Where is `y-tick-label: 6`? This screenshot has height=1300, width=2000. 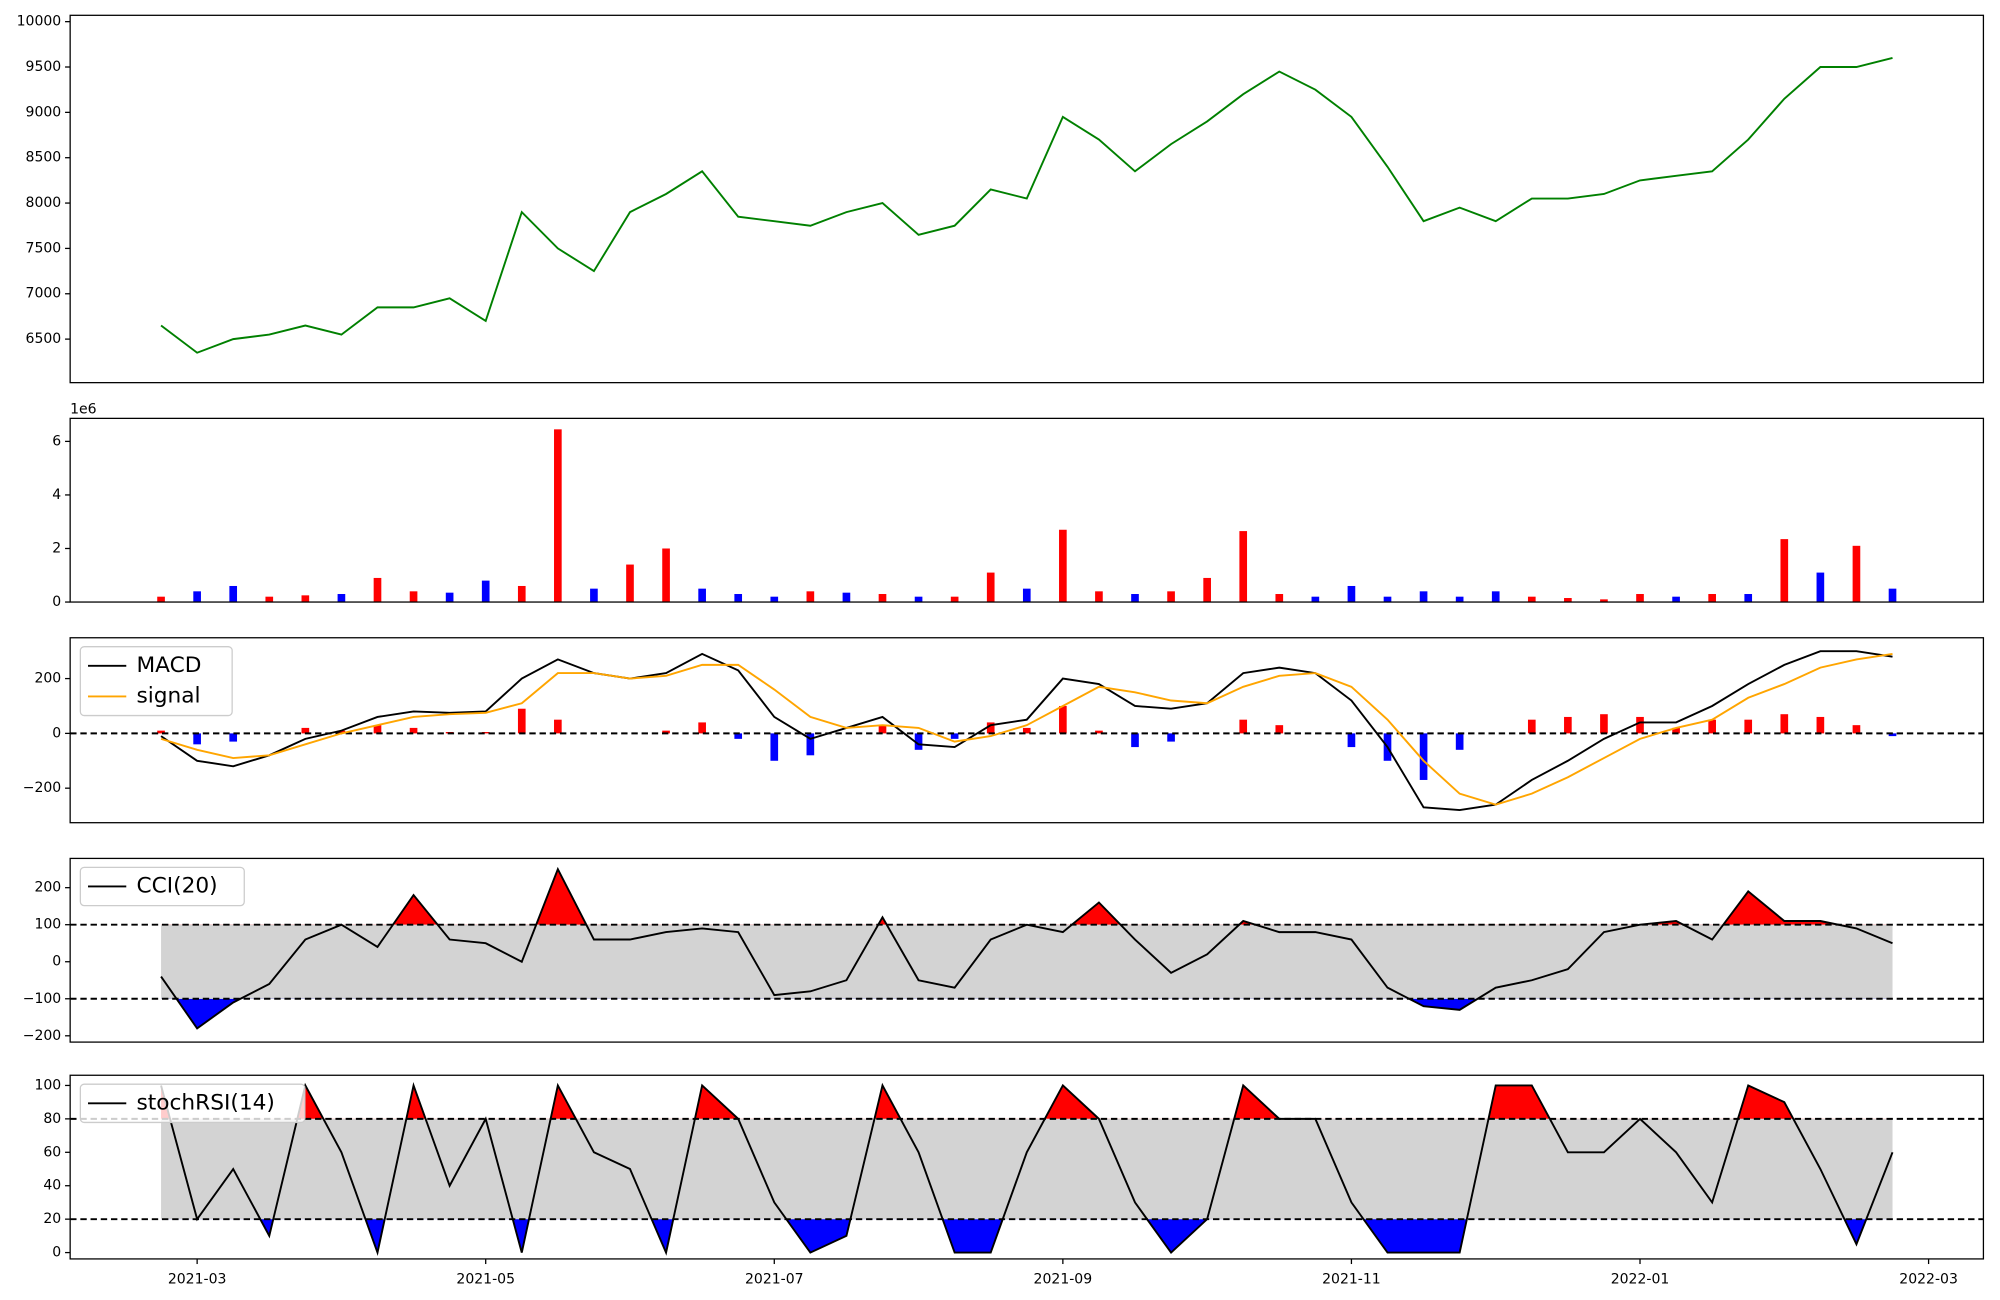 y-tick-label: 6 is located at coordinates (56, 441).